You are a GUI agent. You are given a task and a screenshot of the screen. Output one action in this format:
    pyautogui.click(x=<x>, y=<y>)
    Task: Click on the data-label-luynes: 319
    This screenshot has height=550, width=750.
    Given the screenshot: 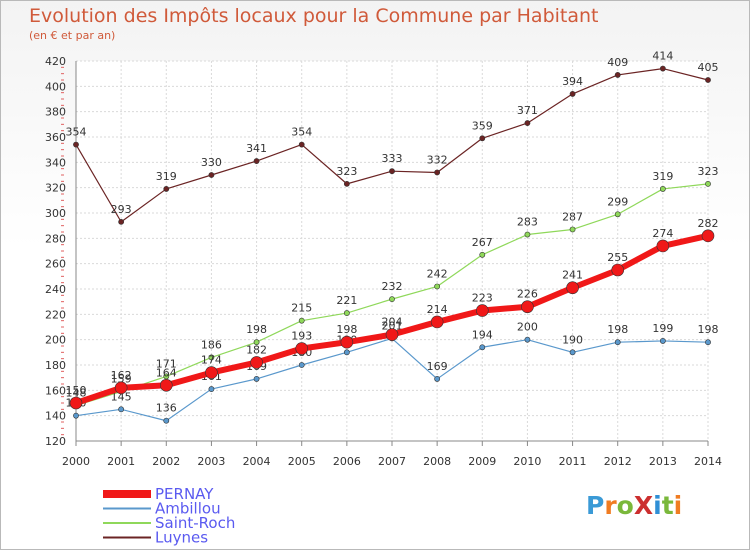 What is the action you would take?
    pyautogui.click(x=166, y=176)
    